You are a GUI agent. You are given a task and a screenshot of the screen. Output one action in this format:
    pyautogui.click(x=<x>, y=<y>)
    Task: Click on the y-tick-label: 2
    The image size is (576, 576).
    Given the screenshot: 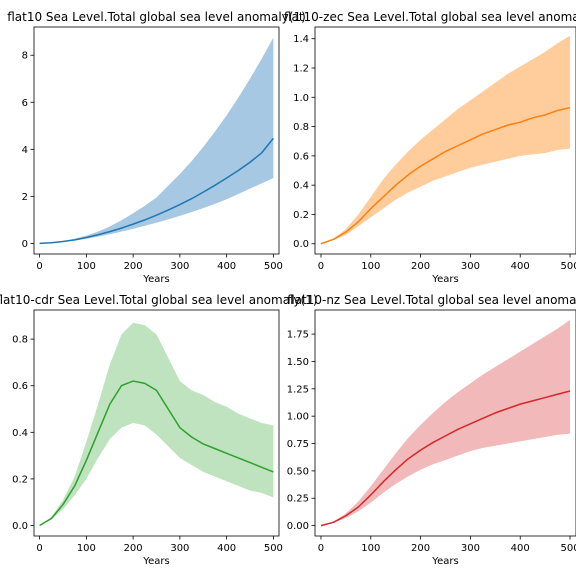 What is the action you would take?
    pyautogui.click(x=25, y=197)
    